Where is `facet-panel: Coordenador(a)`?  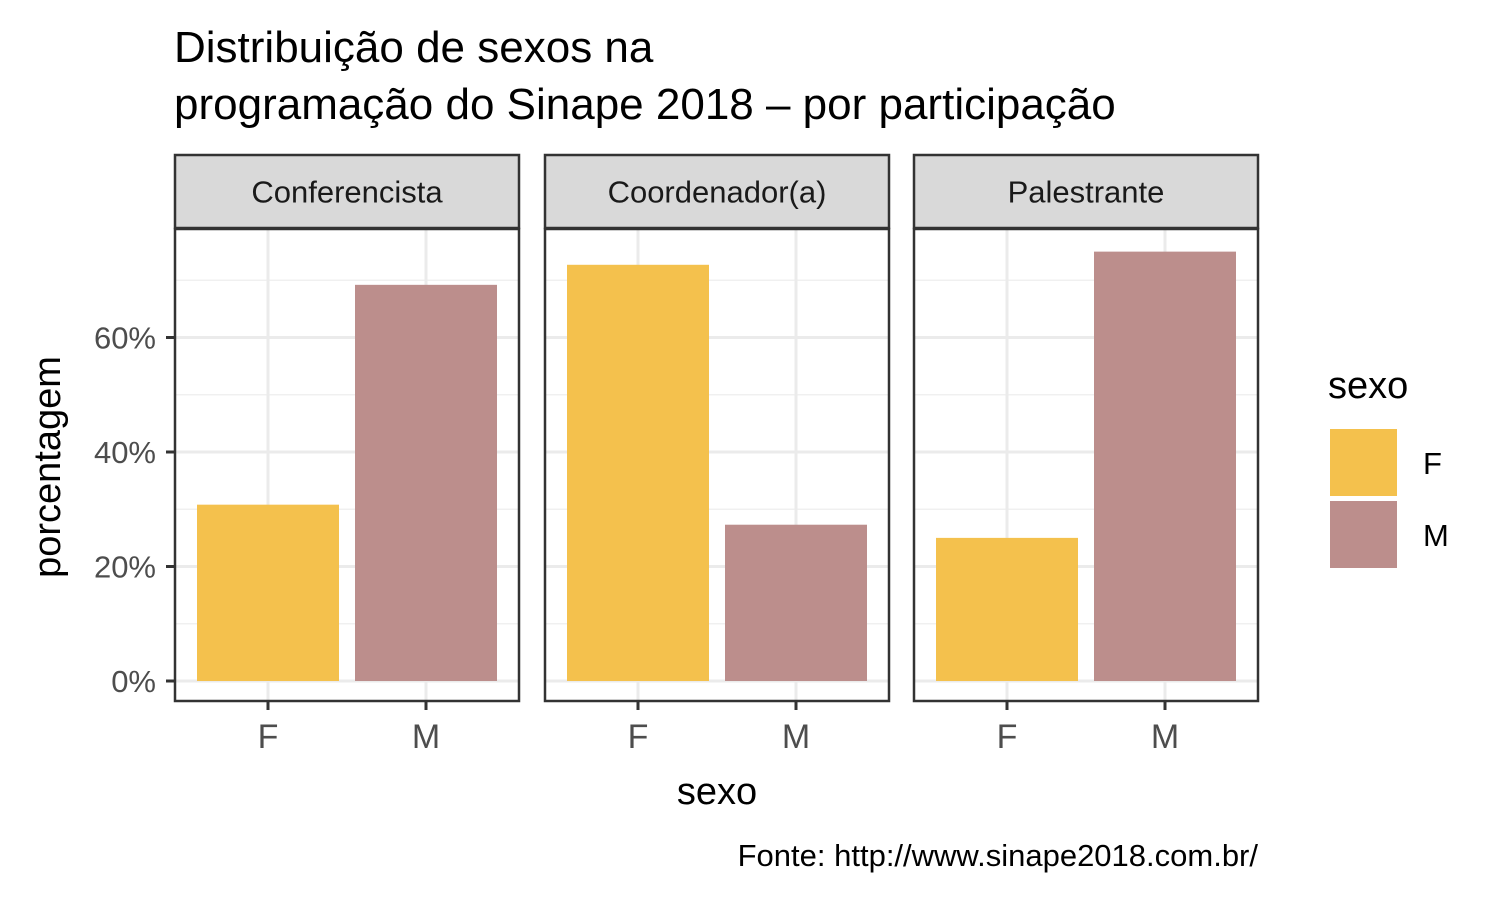 facet-panel: Coordenador(a) is located at coordinates (717, 428).